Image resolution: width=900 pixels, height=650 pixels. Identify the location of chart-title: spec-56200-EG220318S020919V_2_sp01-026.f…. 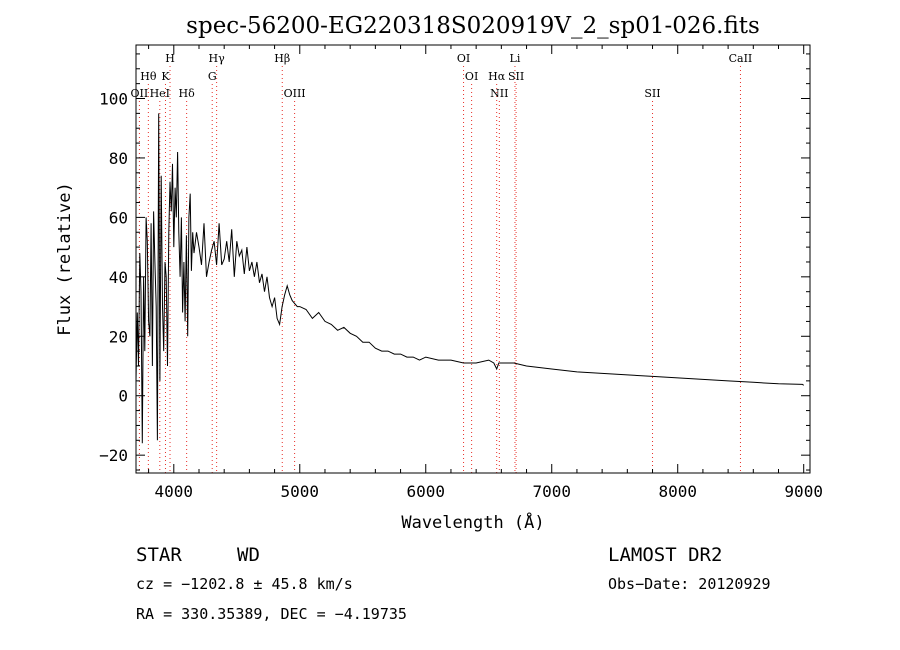
(473, 26).